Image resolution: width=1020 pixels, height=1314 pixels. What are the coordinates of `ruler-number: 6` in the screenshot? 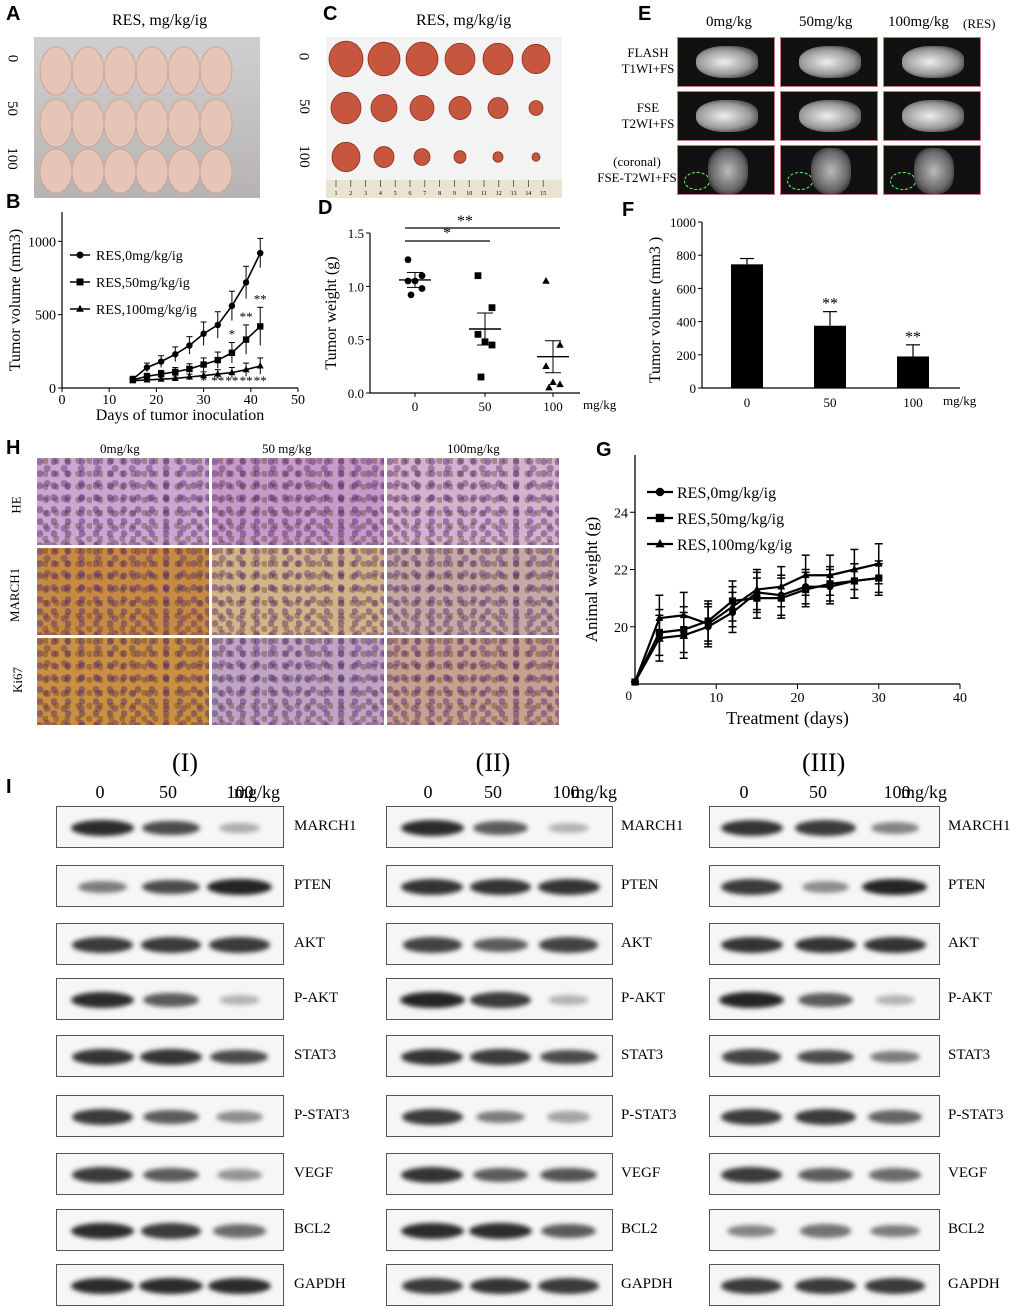 It's located at (410, 194).